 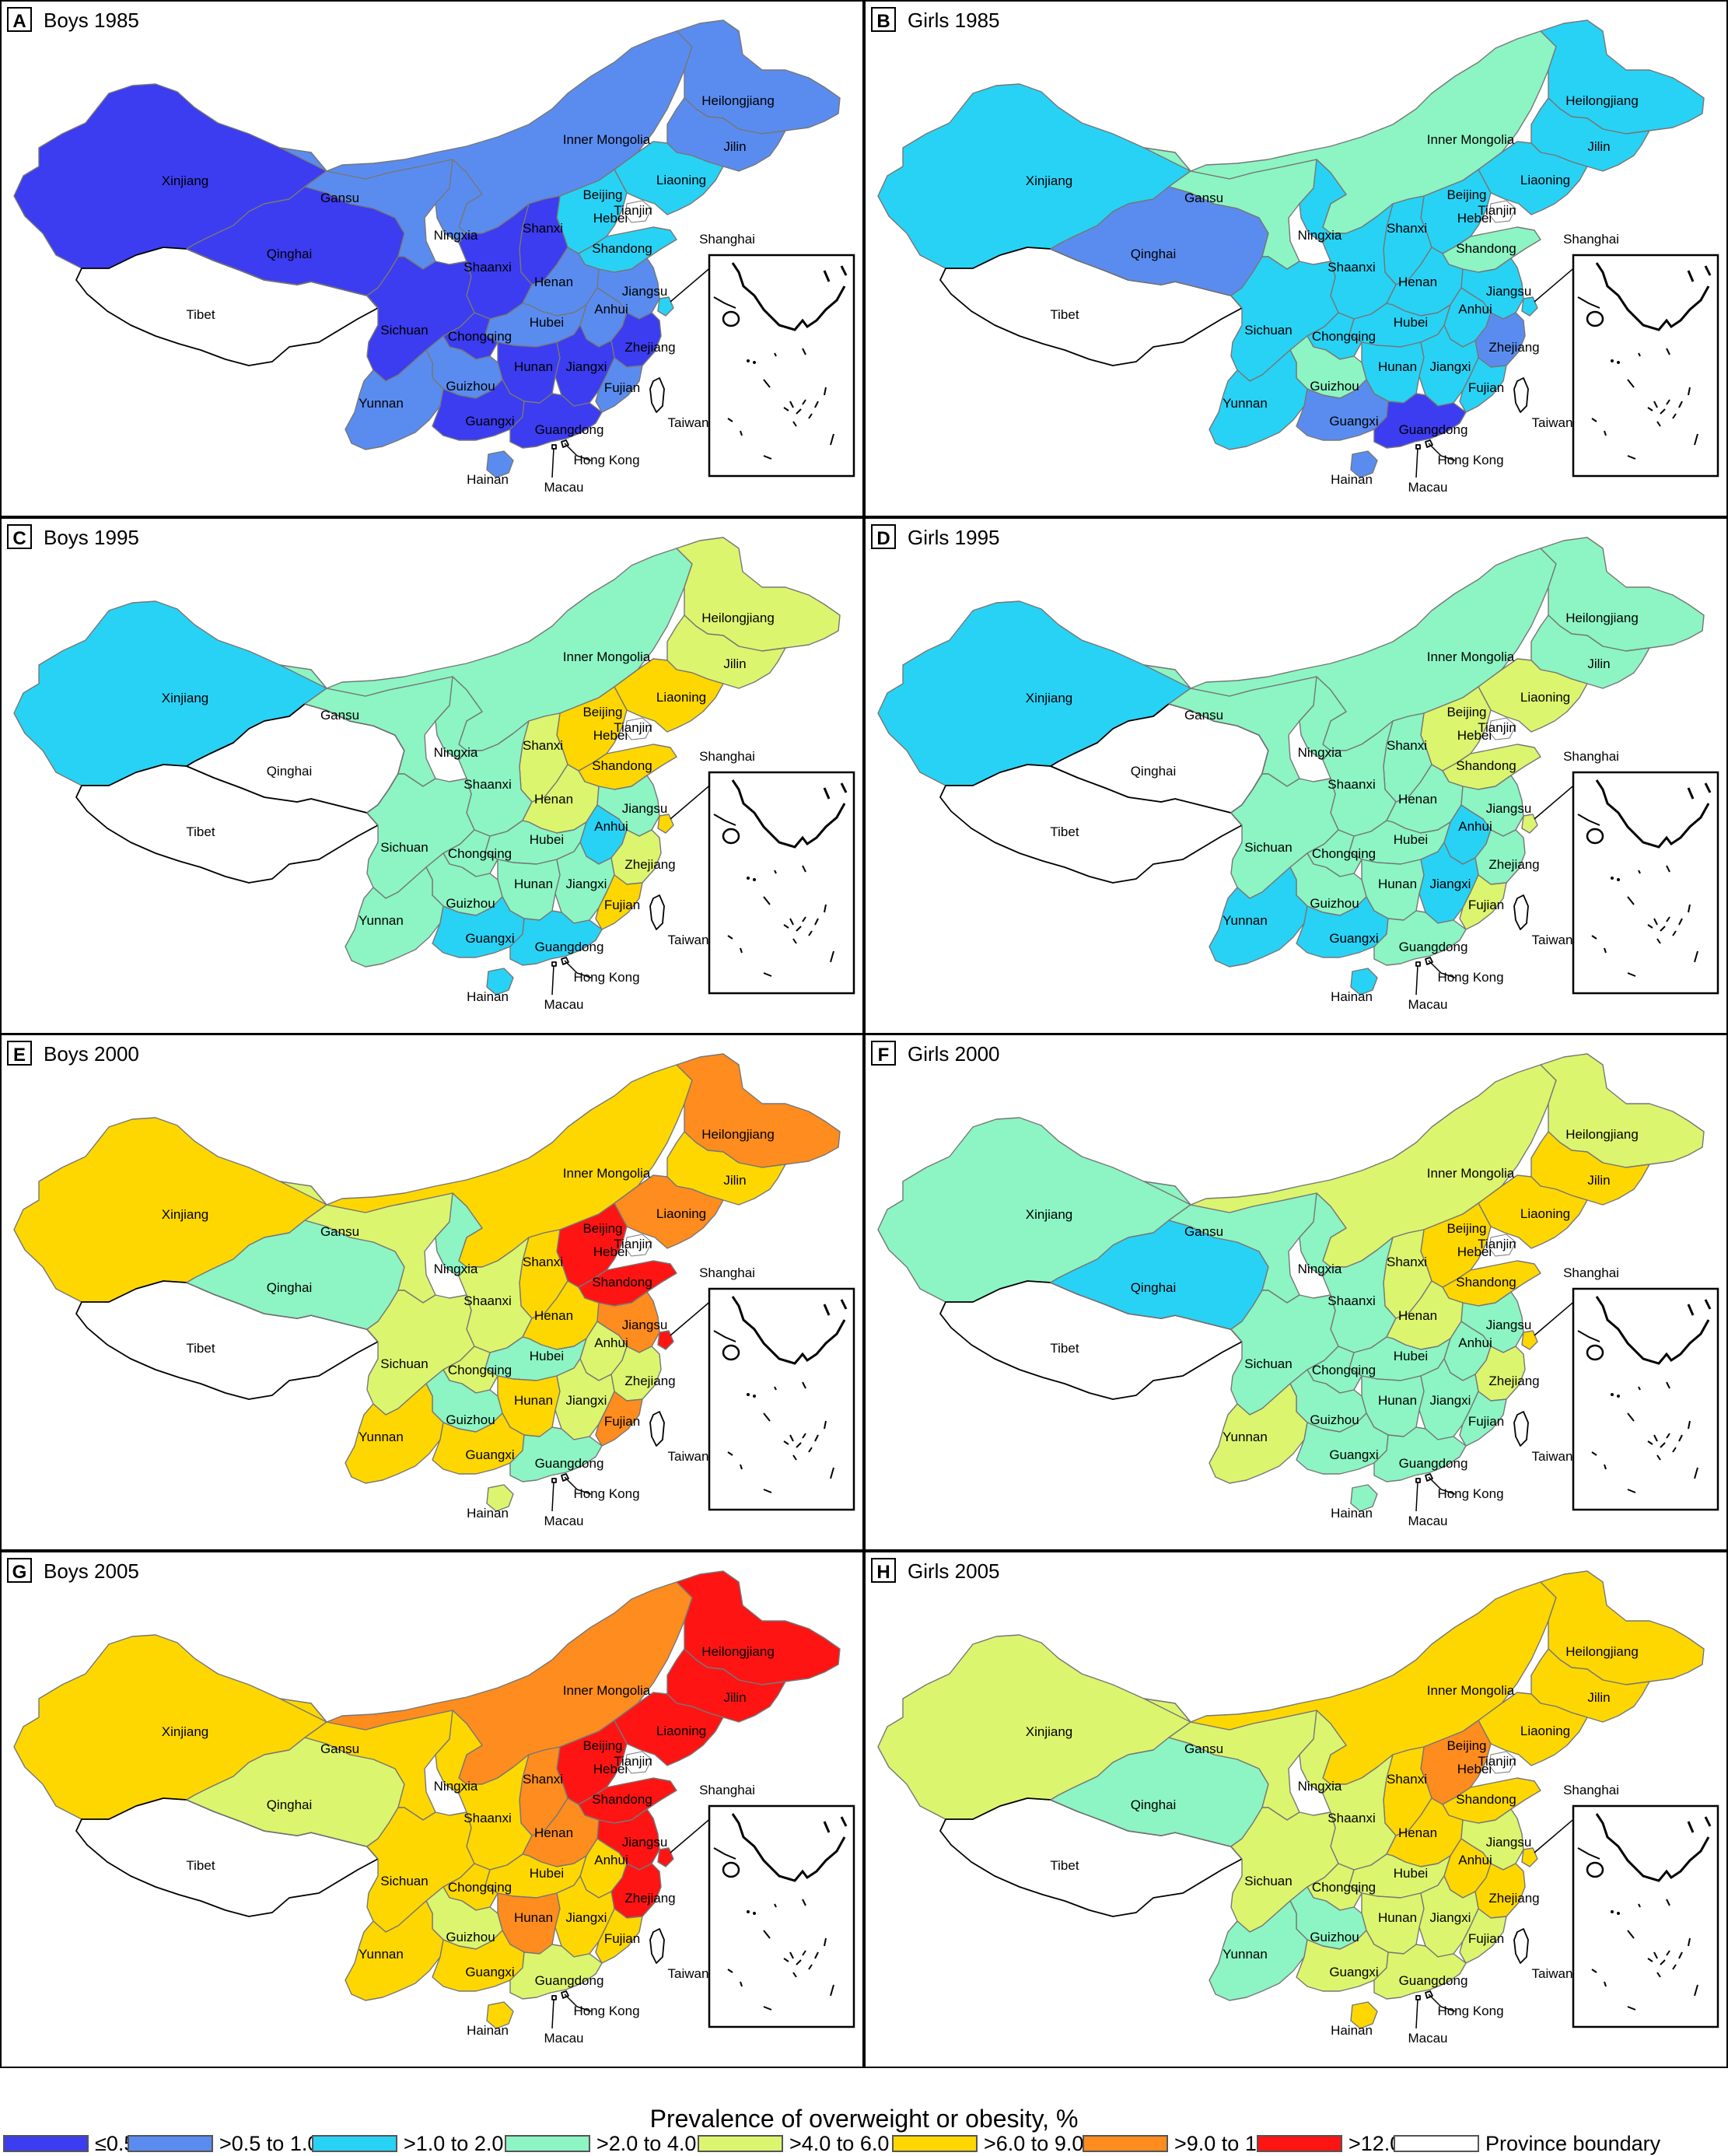 I want to click on label-gansu: Gansu, so click(x=339, y=1749).